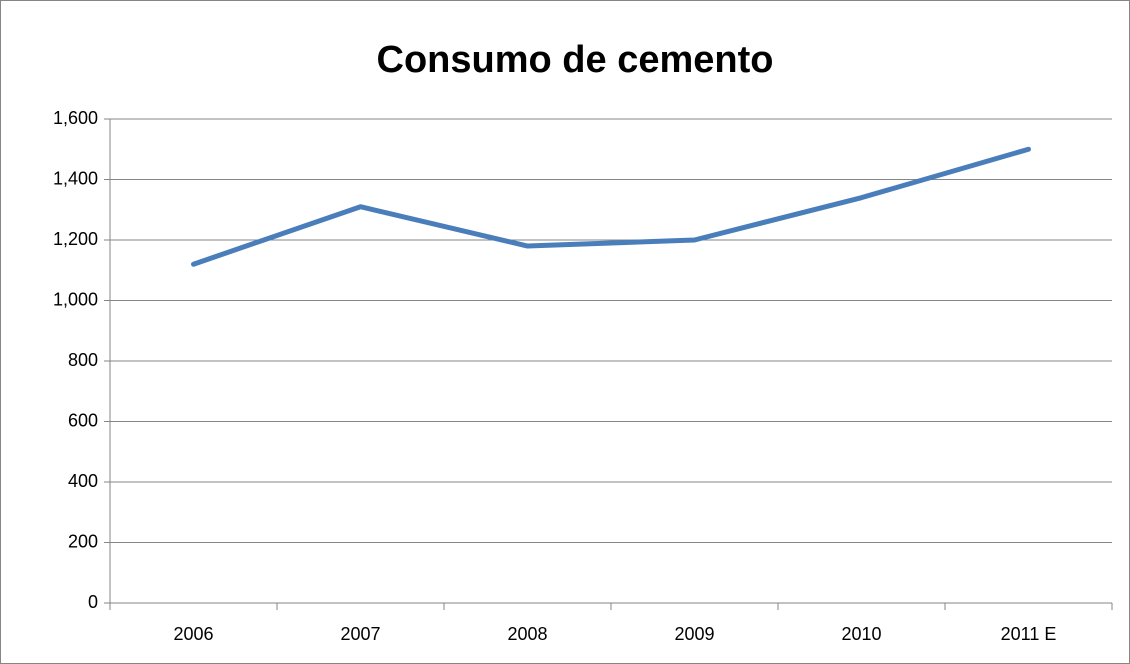  I want to click on chart-title: Consumo de cemento, so click(575, 60).